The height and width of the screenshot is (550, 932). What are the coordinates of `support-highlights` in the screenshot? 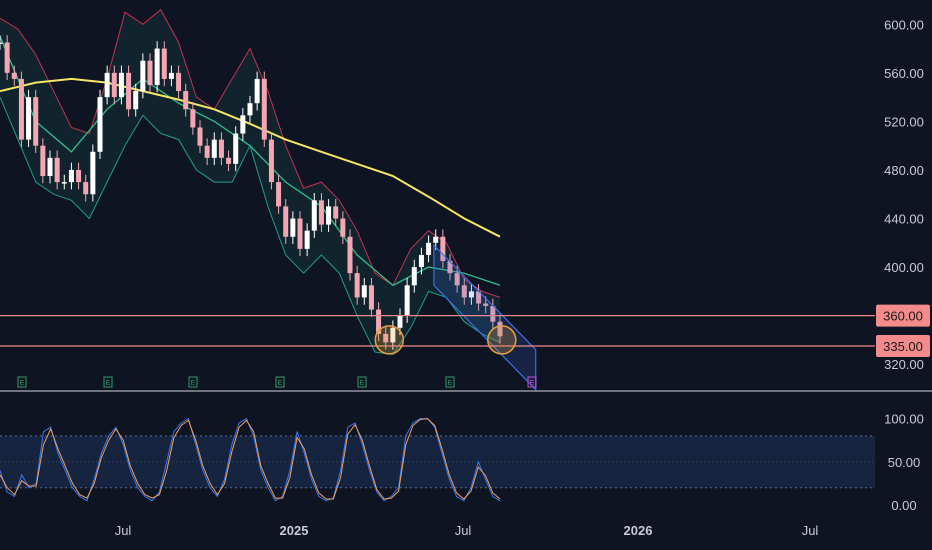 It's located at (445, 340).